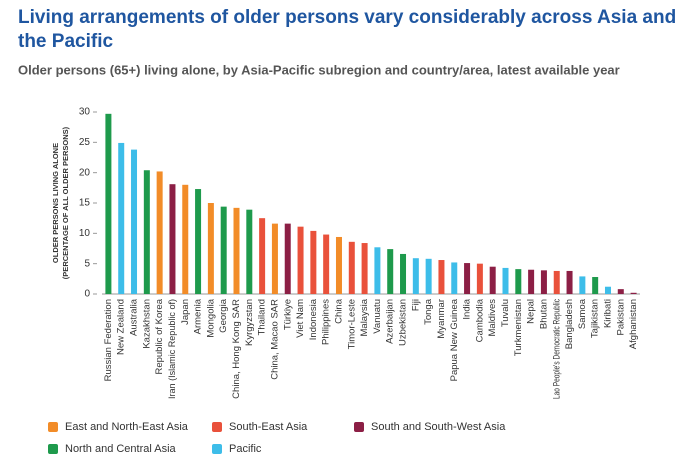  What do you see at coordinates (607, 313) in the screenshot?
I see `x-tick-label: Kiribati` at bounding box center [607, 313].